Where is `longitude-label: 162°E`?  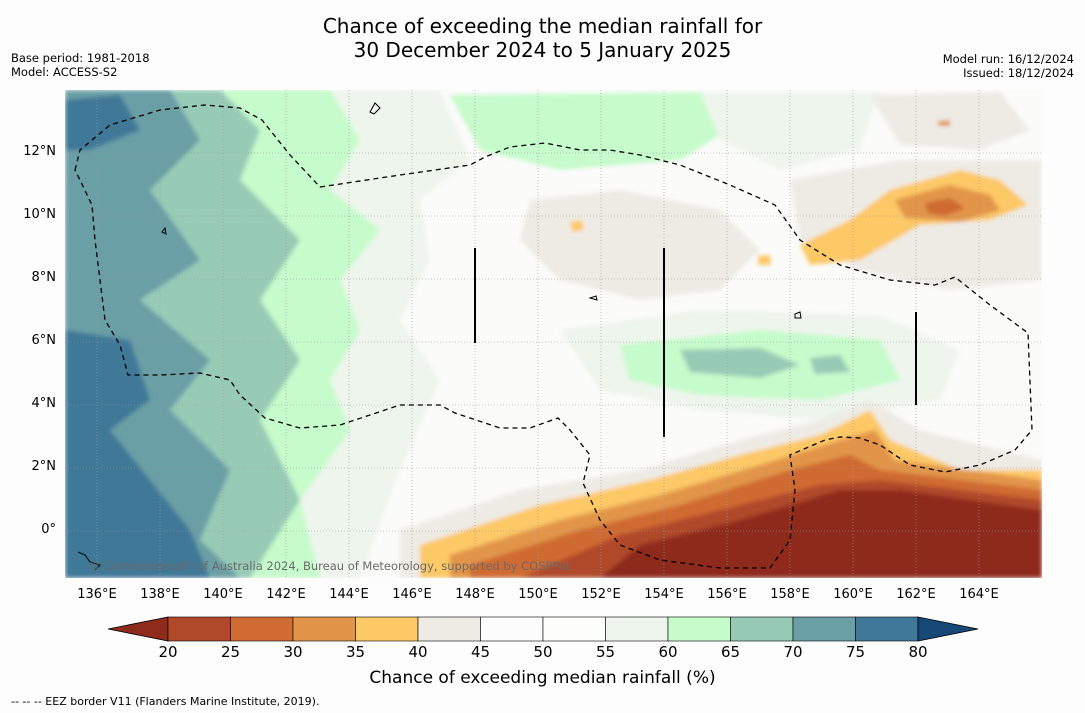 longitude-label: 162°E is located at coordinates (916, 594).